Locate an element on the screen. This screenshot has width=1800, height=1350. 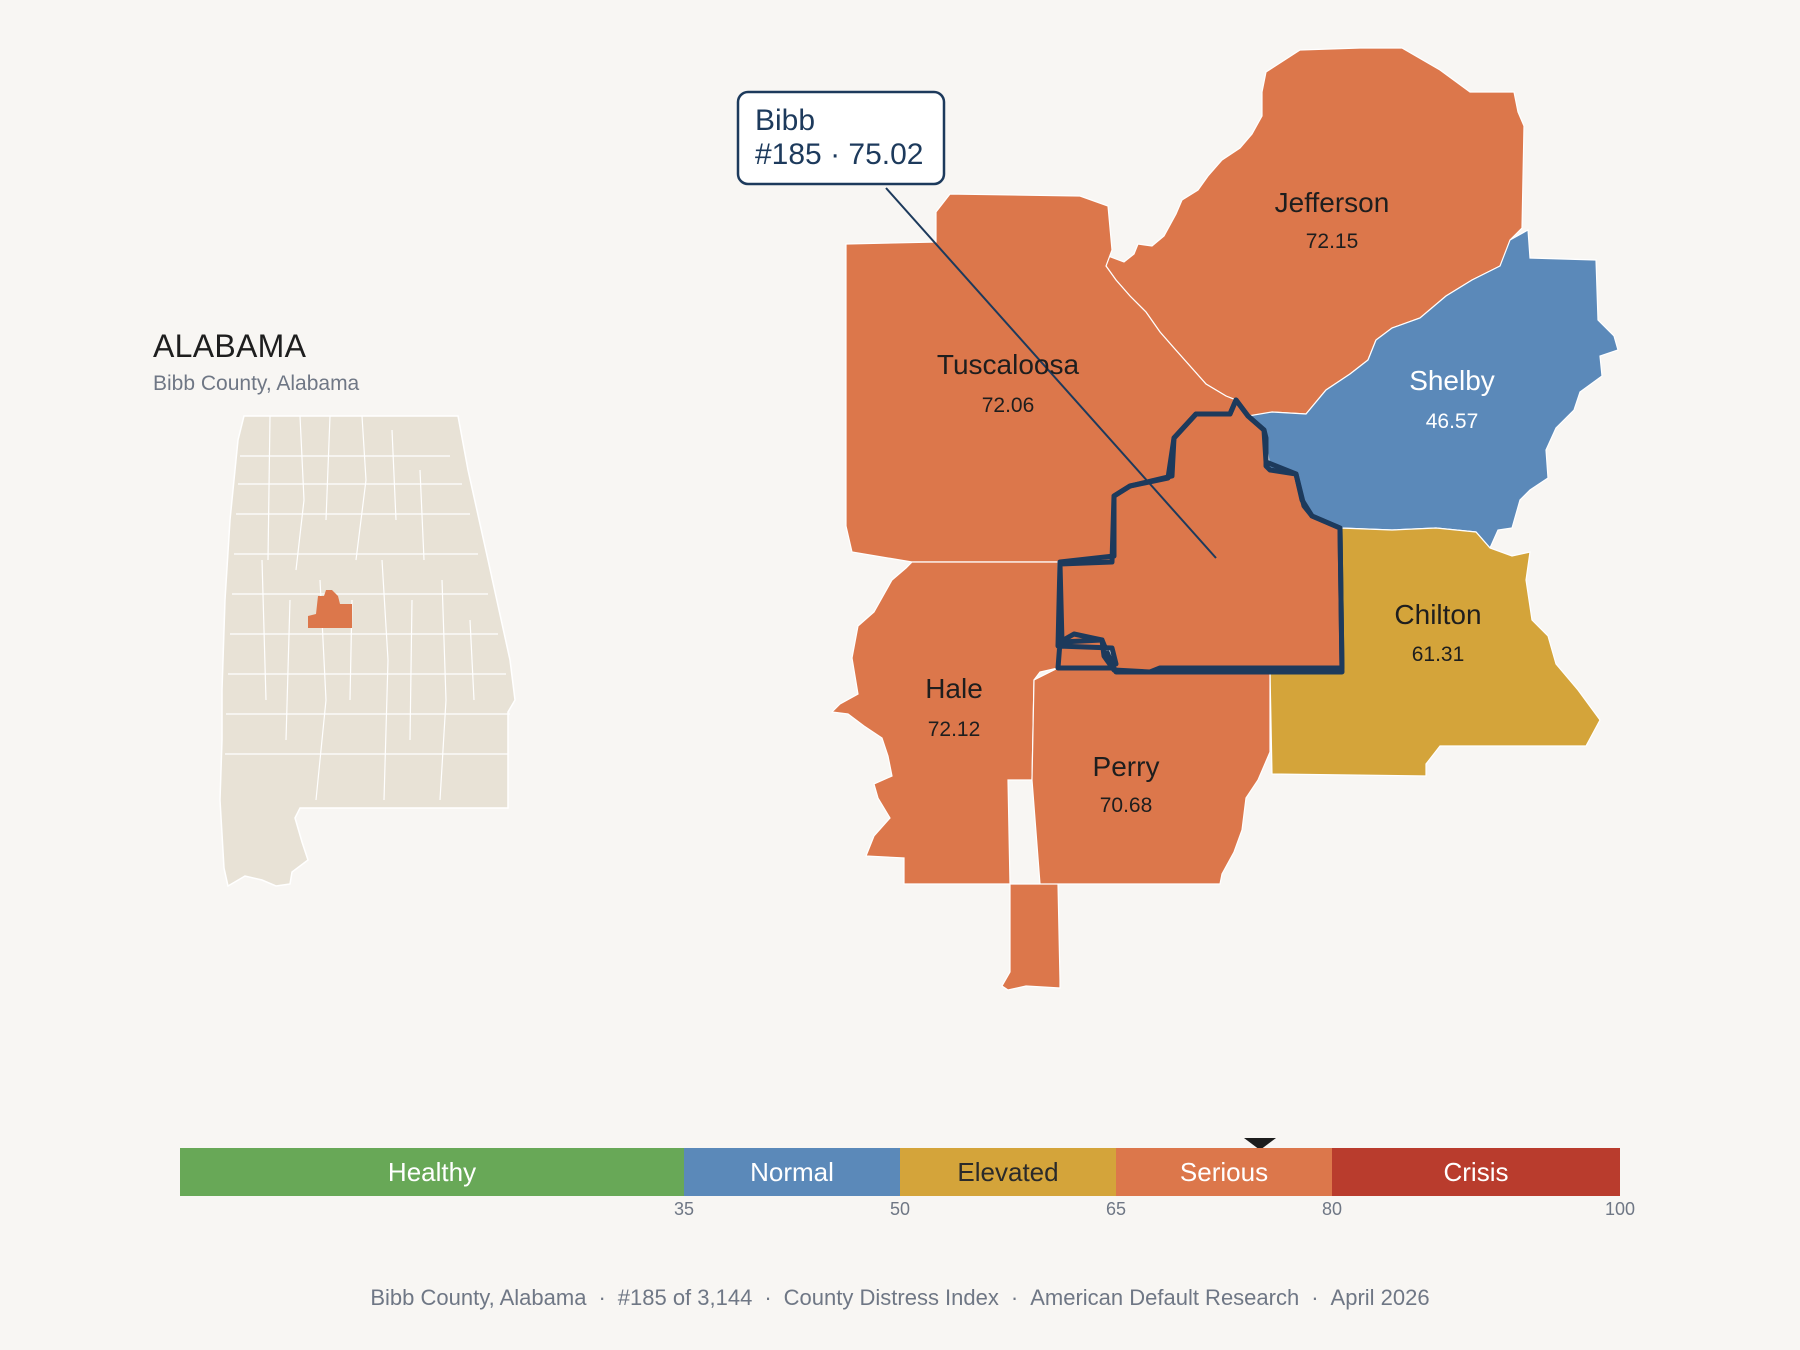
county-chilton-shape is located at coordinates (1435, 652).